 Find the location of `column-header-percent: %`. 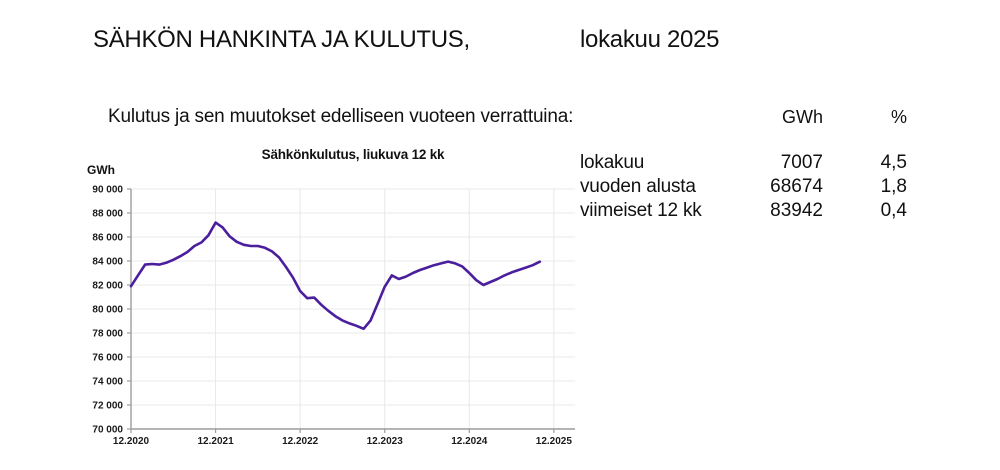

column-header-percent: % is located at coordinates (898, 117).